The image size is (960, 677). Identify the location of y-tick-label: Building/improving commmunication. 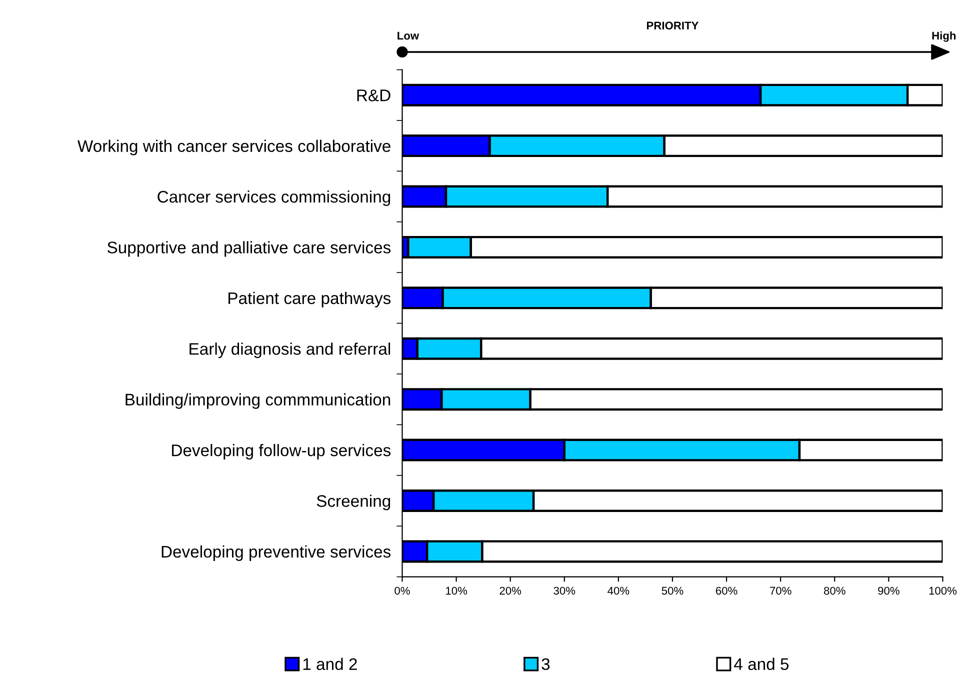
(258, 401).